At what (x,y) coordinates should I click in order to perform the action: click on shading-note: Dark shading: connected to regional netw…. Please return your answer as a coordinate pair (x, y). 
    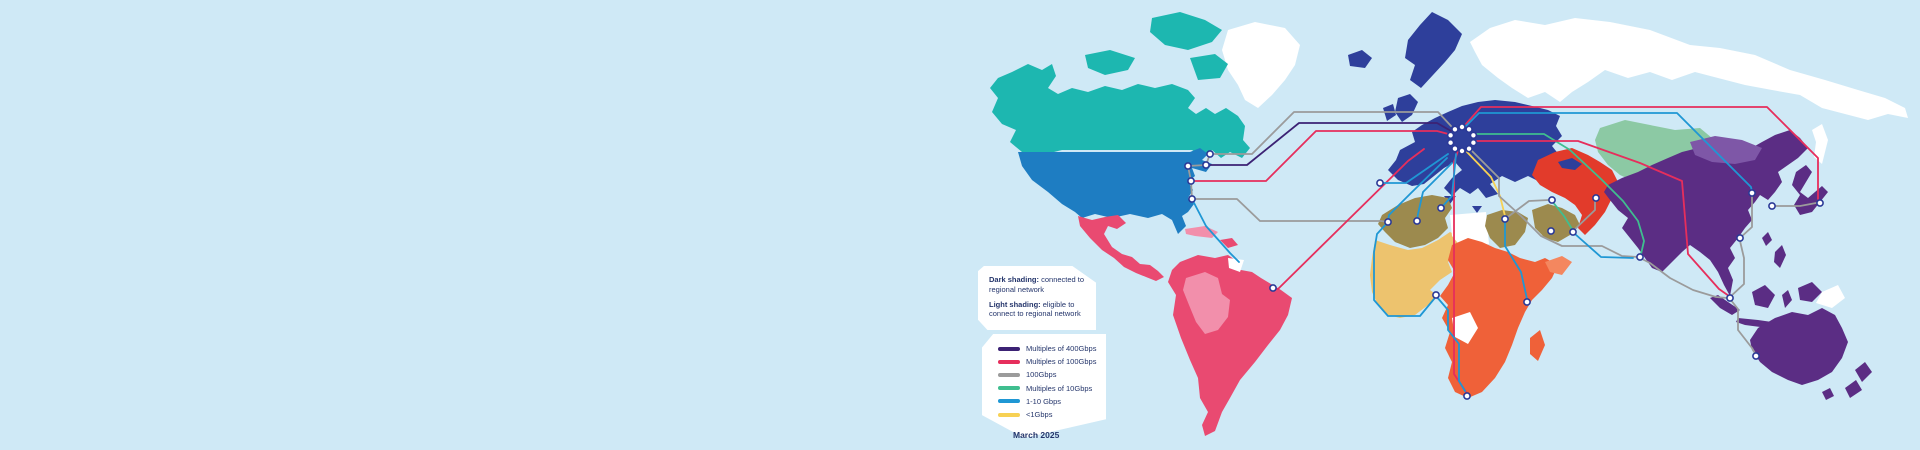
    Looking at the image, I should click on (1037, 298).